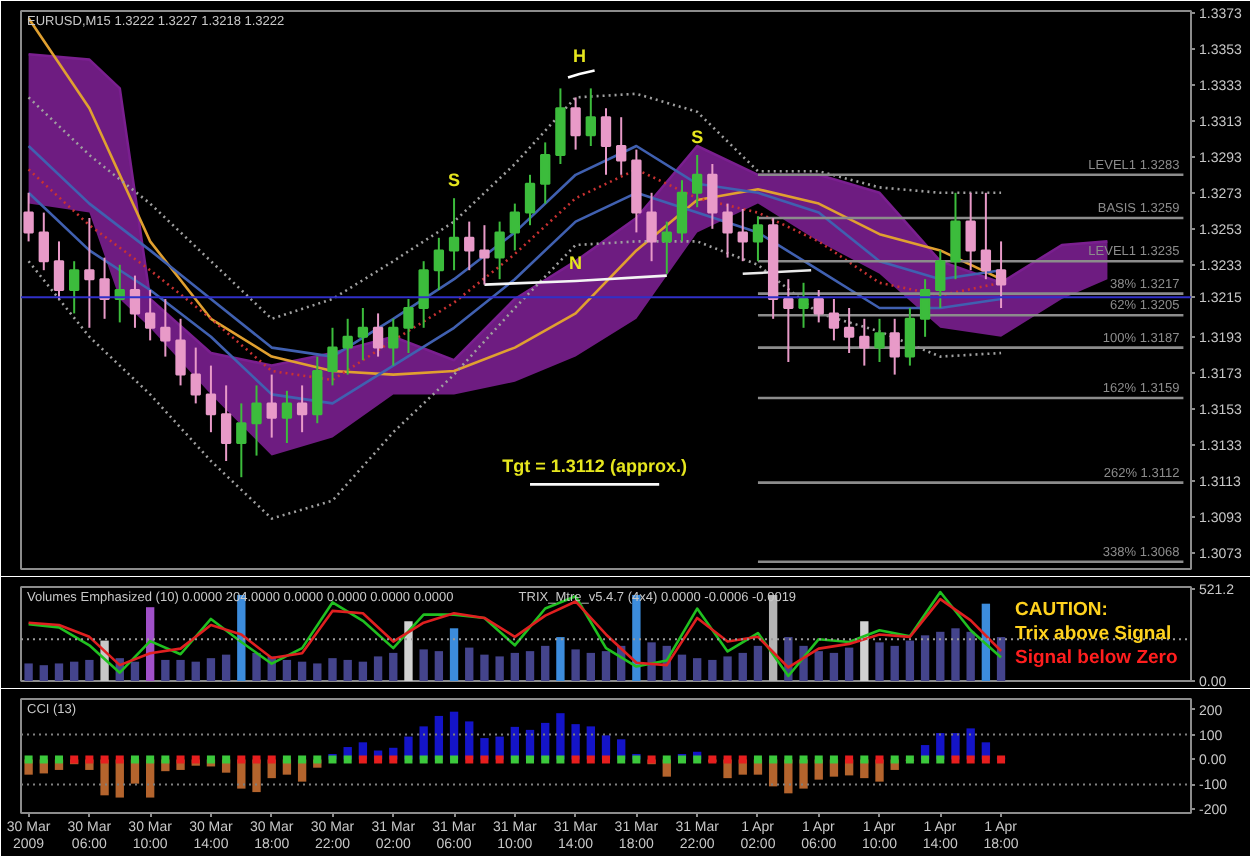 Image resolution: width=1250 pixels, height=856 pixels. What do you see at coordinates (1096, 658) in the screenshot?
I see `annotation: Signal below Zero` at bounding box center [1096, 658].